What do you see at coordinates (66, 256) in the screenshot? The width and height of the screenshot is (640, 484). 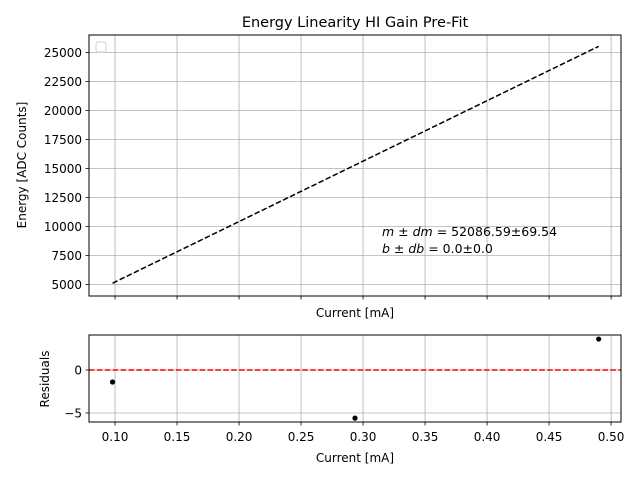 I see `top-y-tick-label: 7500` at bounding box center [66, 256].